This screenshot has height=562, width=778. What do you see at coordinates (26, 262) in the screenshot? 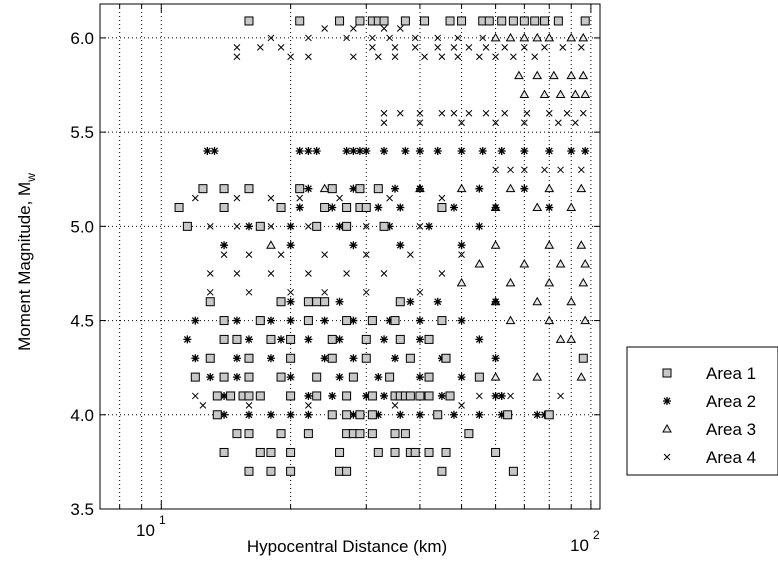
I see `svg-text: Moment Magnitude, Mw` at bounding box center [26, 262].